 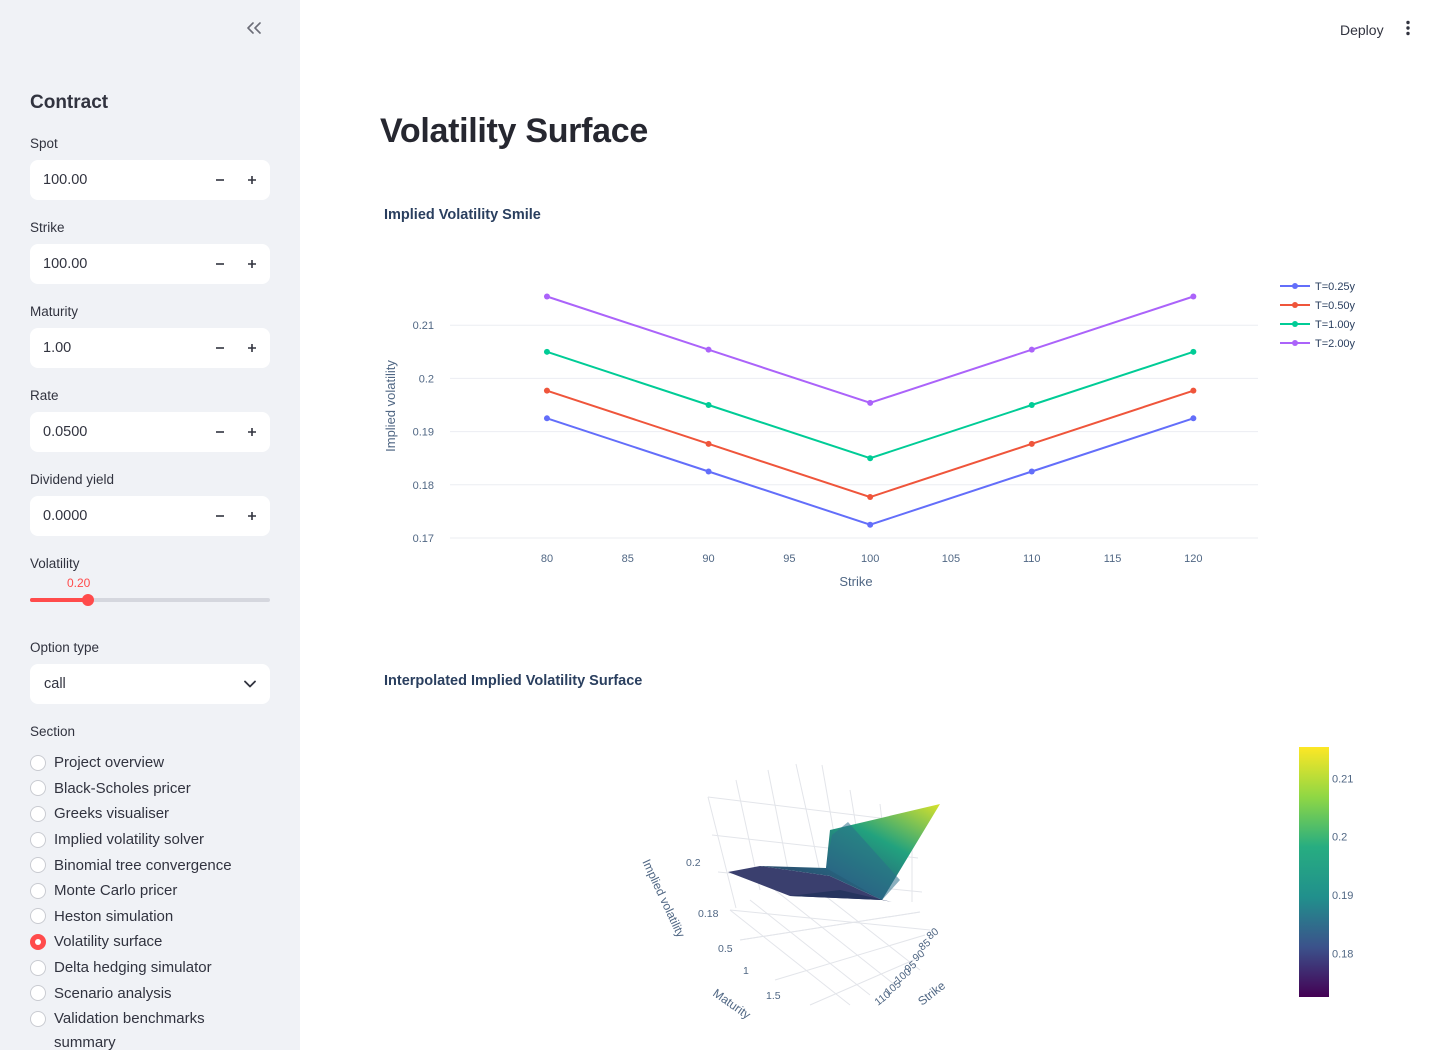 I want to click on radio-label: Validation benchmarks, so click(x=129, y=1019).